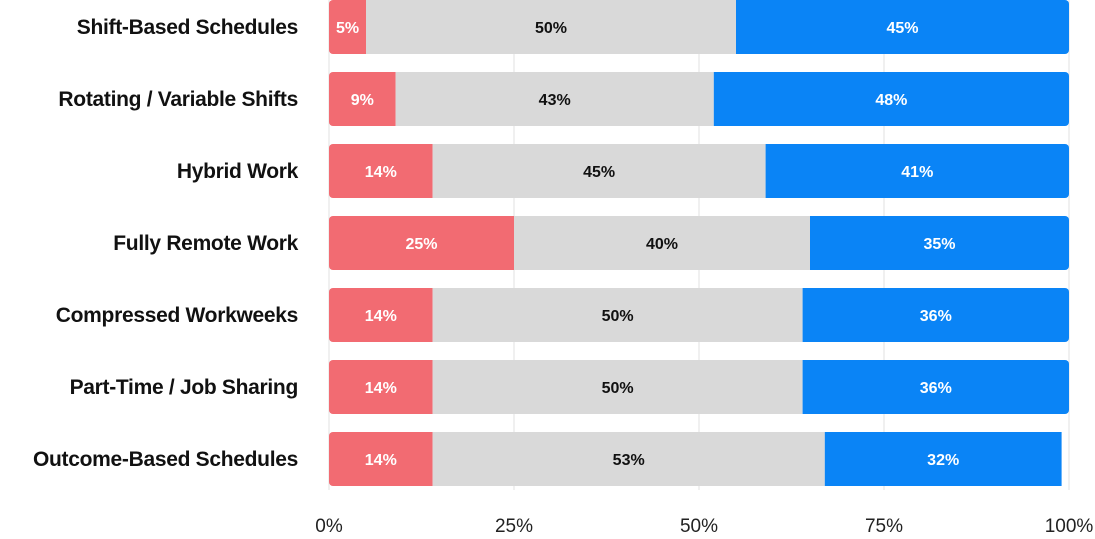 This screenshot has width=1095, height=539. What do you see at coordinates (329, 526) in the screenshot?
I see `x-tick-label: 0%` at bounding box center [329, 526].